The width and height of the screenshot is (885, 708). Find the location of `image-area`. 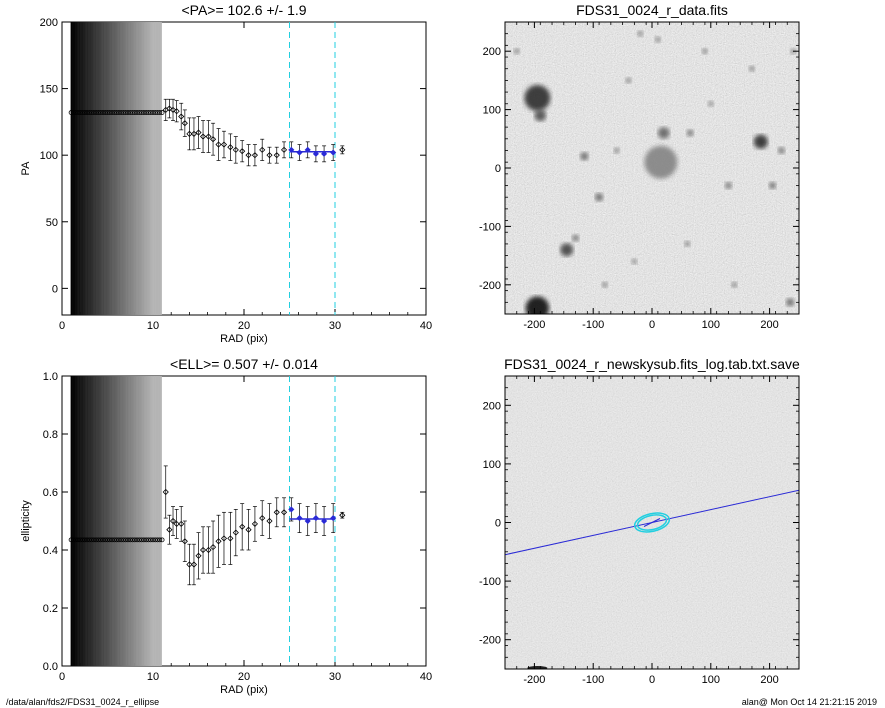

image-area is located at coordinates (652, 522).